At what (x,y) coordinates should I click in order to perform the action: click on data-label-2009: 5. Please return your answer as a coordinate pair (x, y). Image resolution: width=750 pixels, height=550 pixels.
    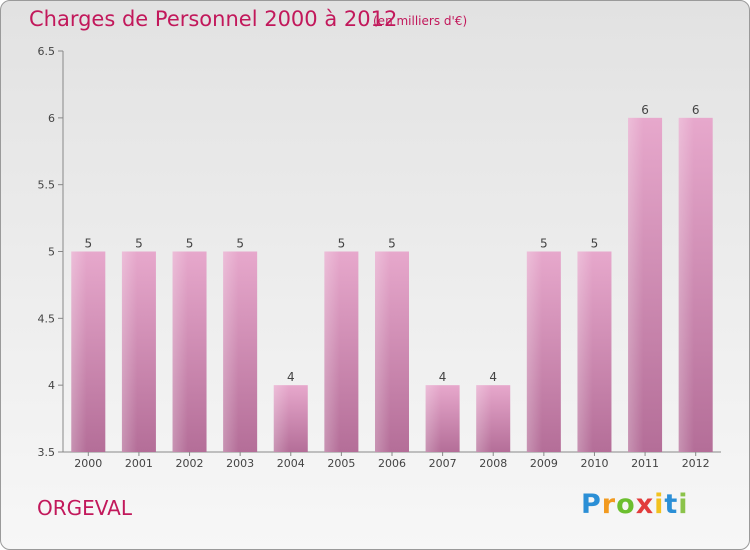
    Looking at the image, I should click on (544, 244).